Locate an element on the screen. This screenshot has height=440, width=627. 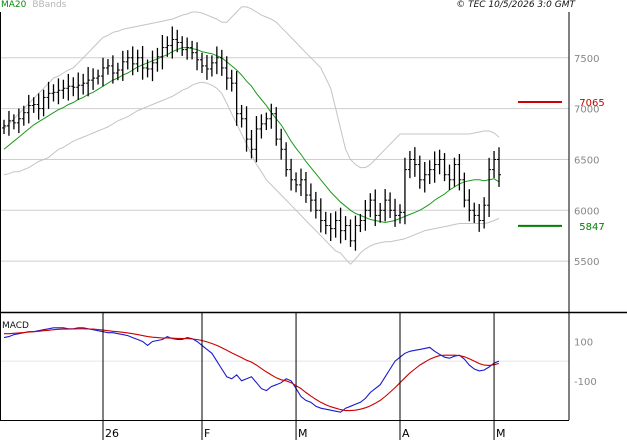
price-tick-label: 6000 is located at coordinates (586, 211).